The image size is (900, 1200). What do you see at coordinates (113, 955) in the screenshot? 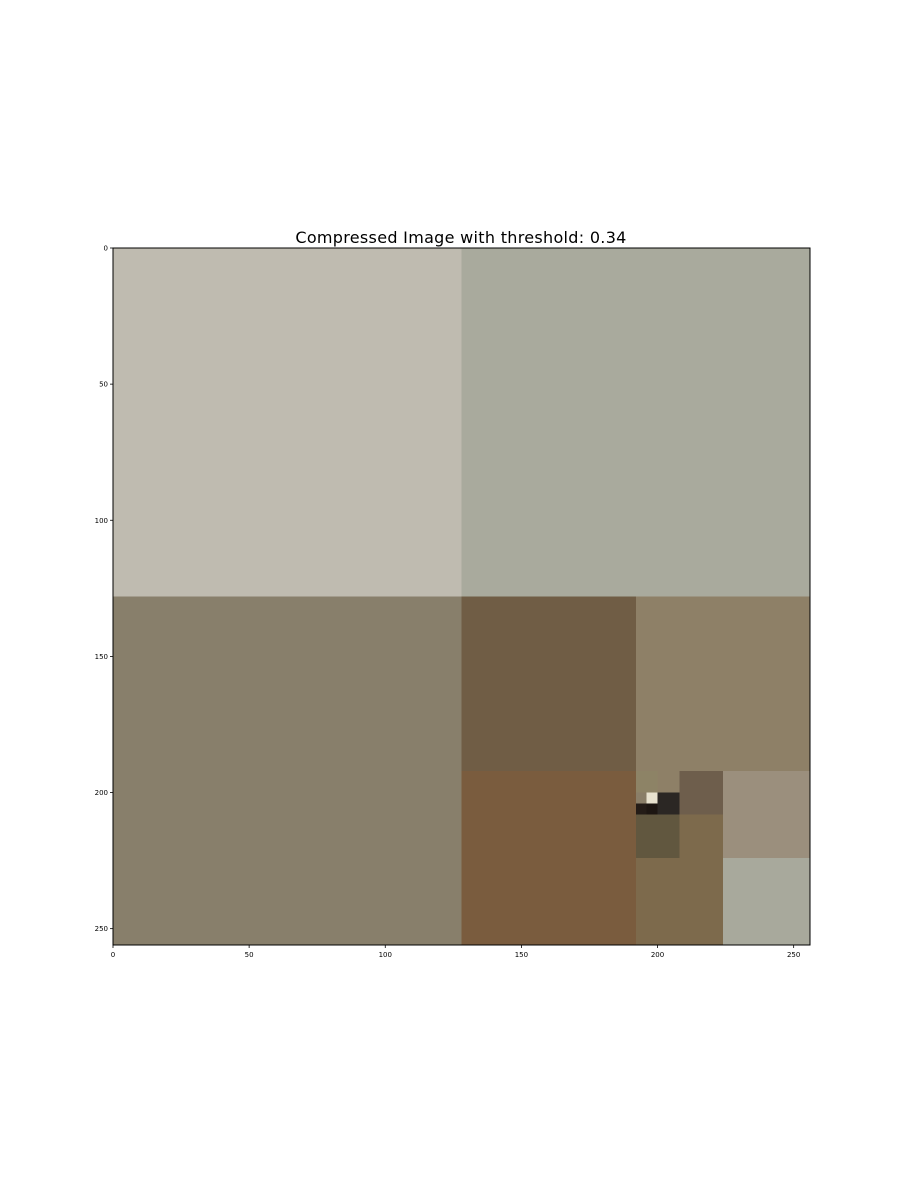
I see `x-tick-label-0: 0` at bounding box center [113, 955].